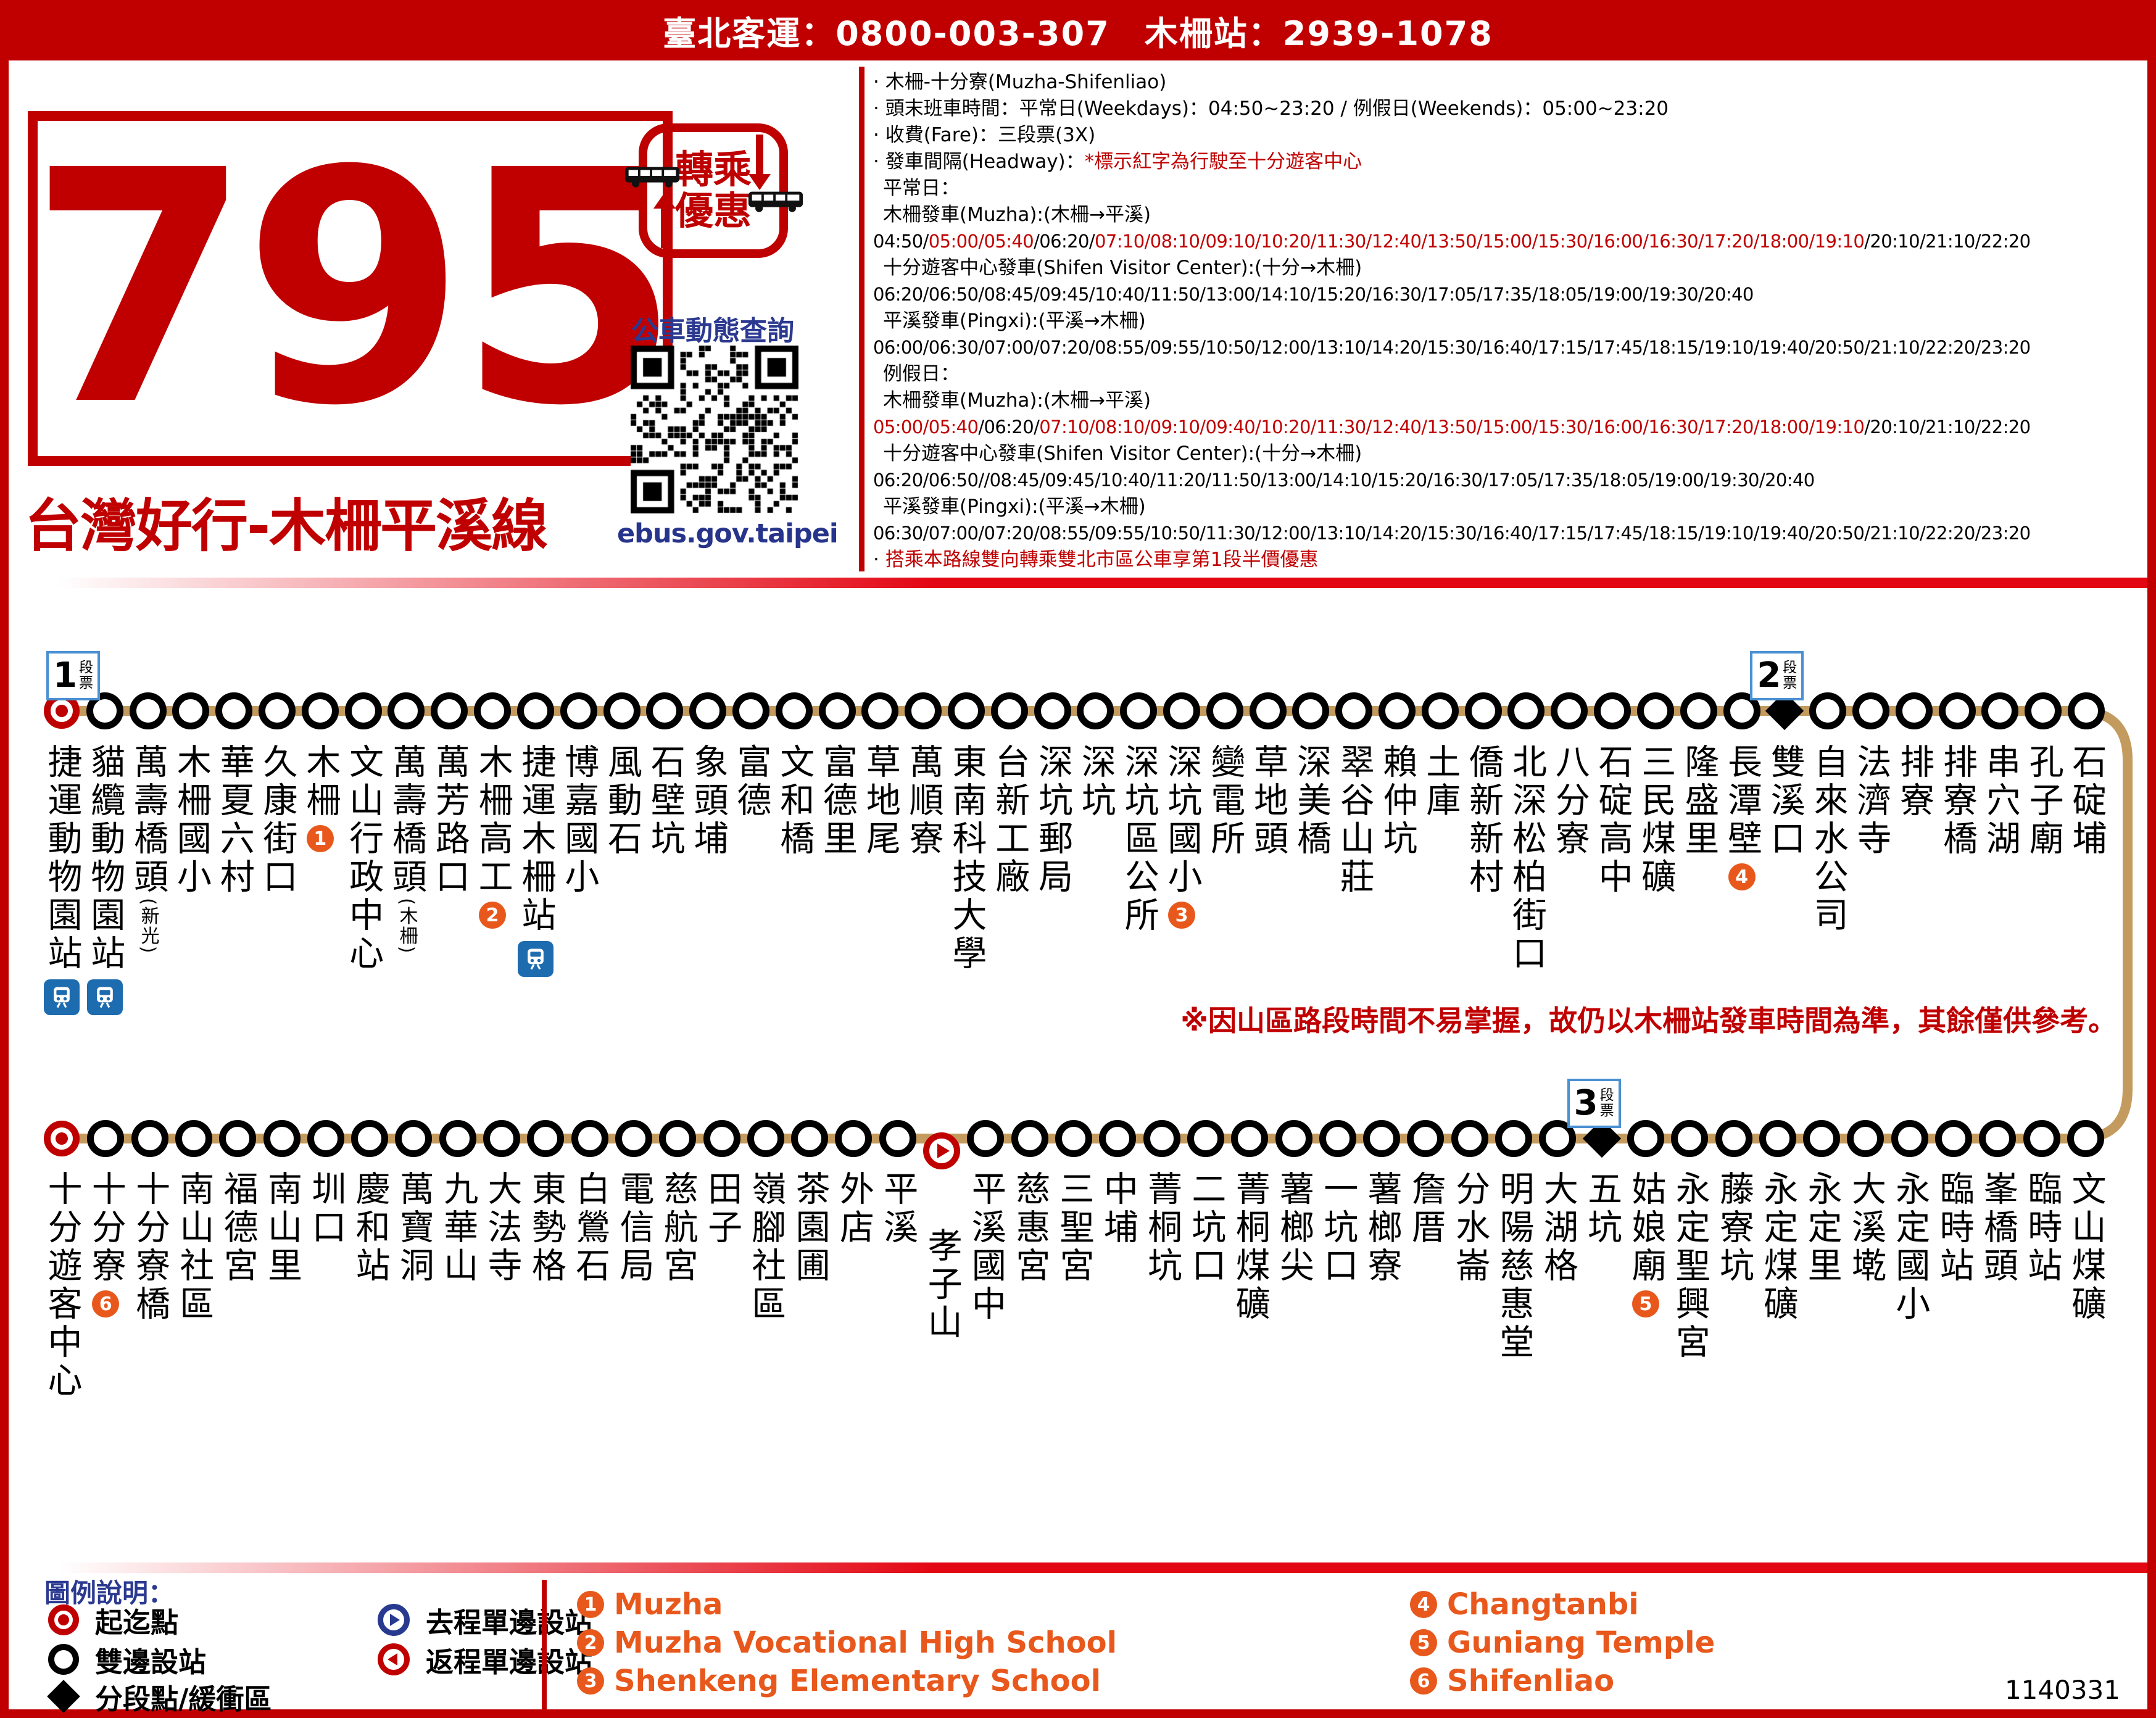 The image size is (2156, 1718). I want to click on stop-label: 石壁坑, so click(664, 801).